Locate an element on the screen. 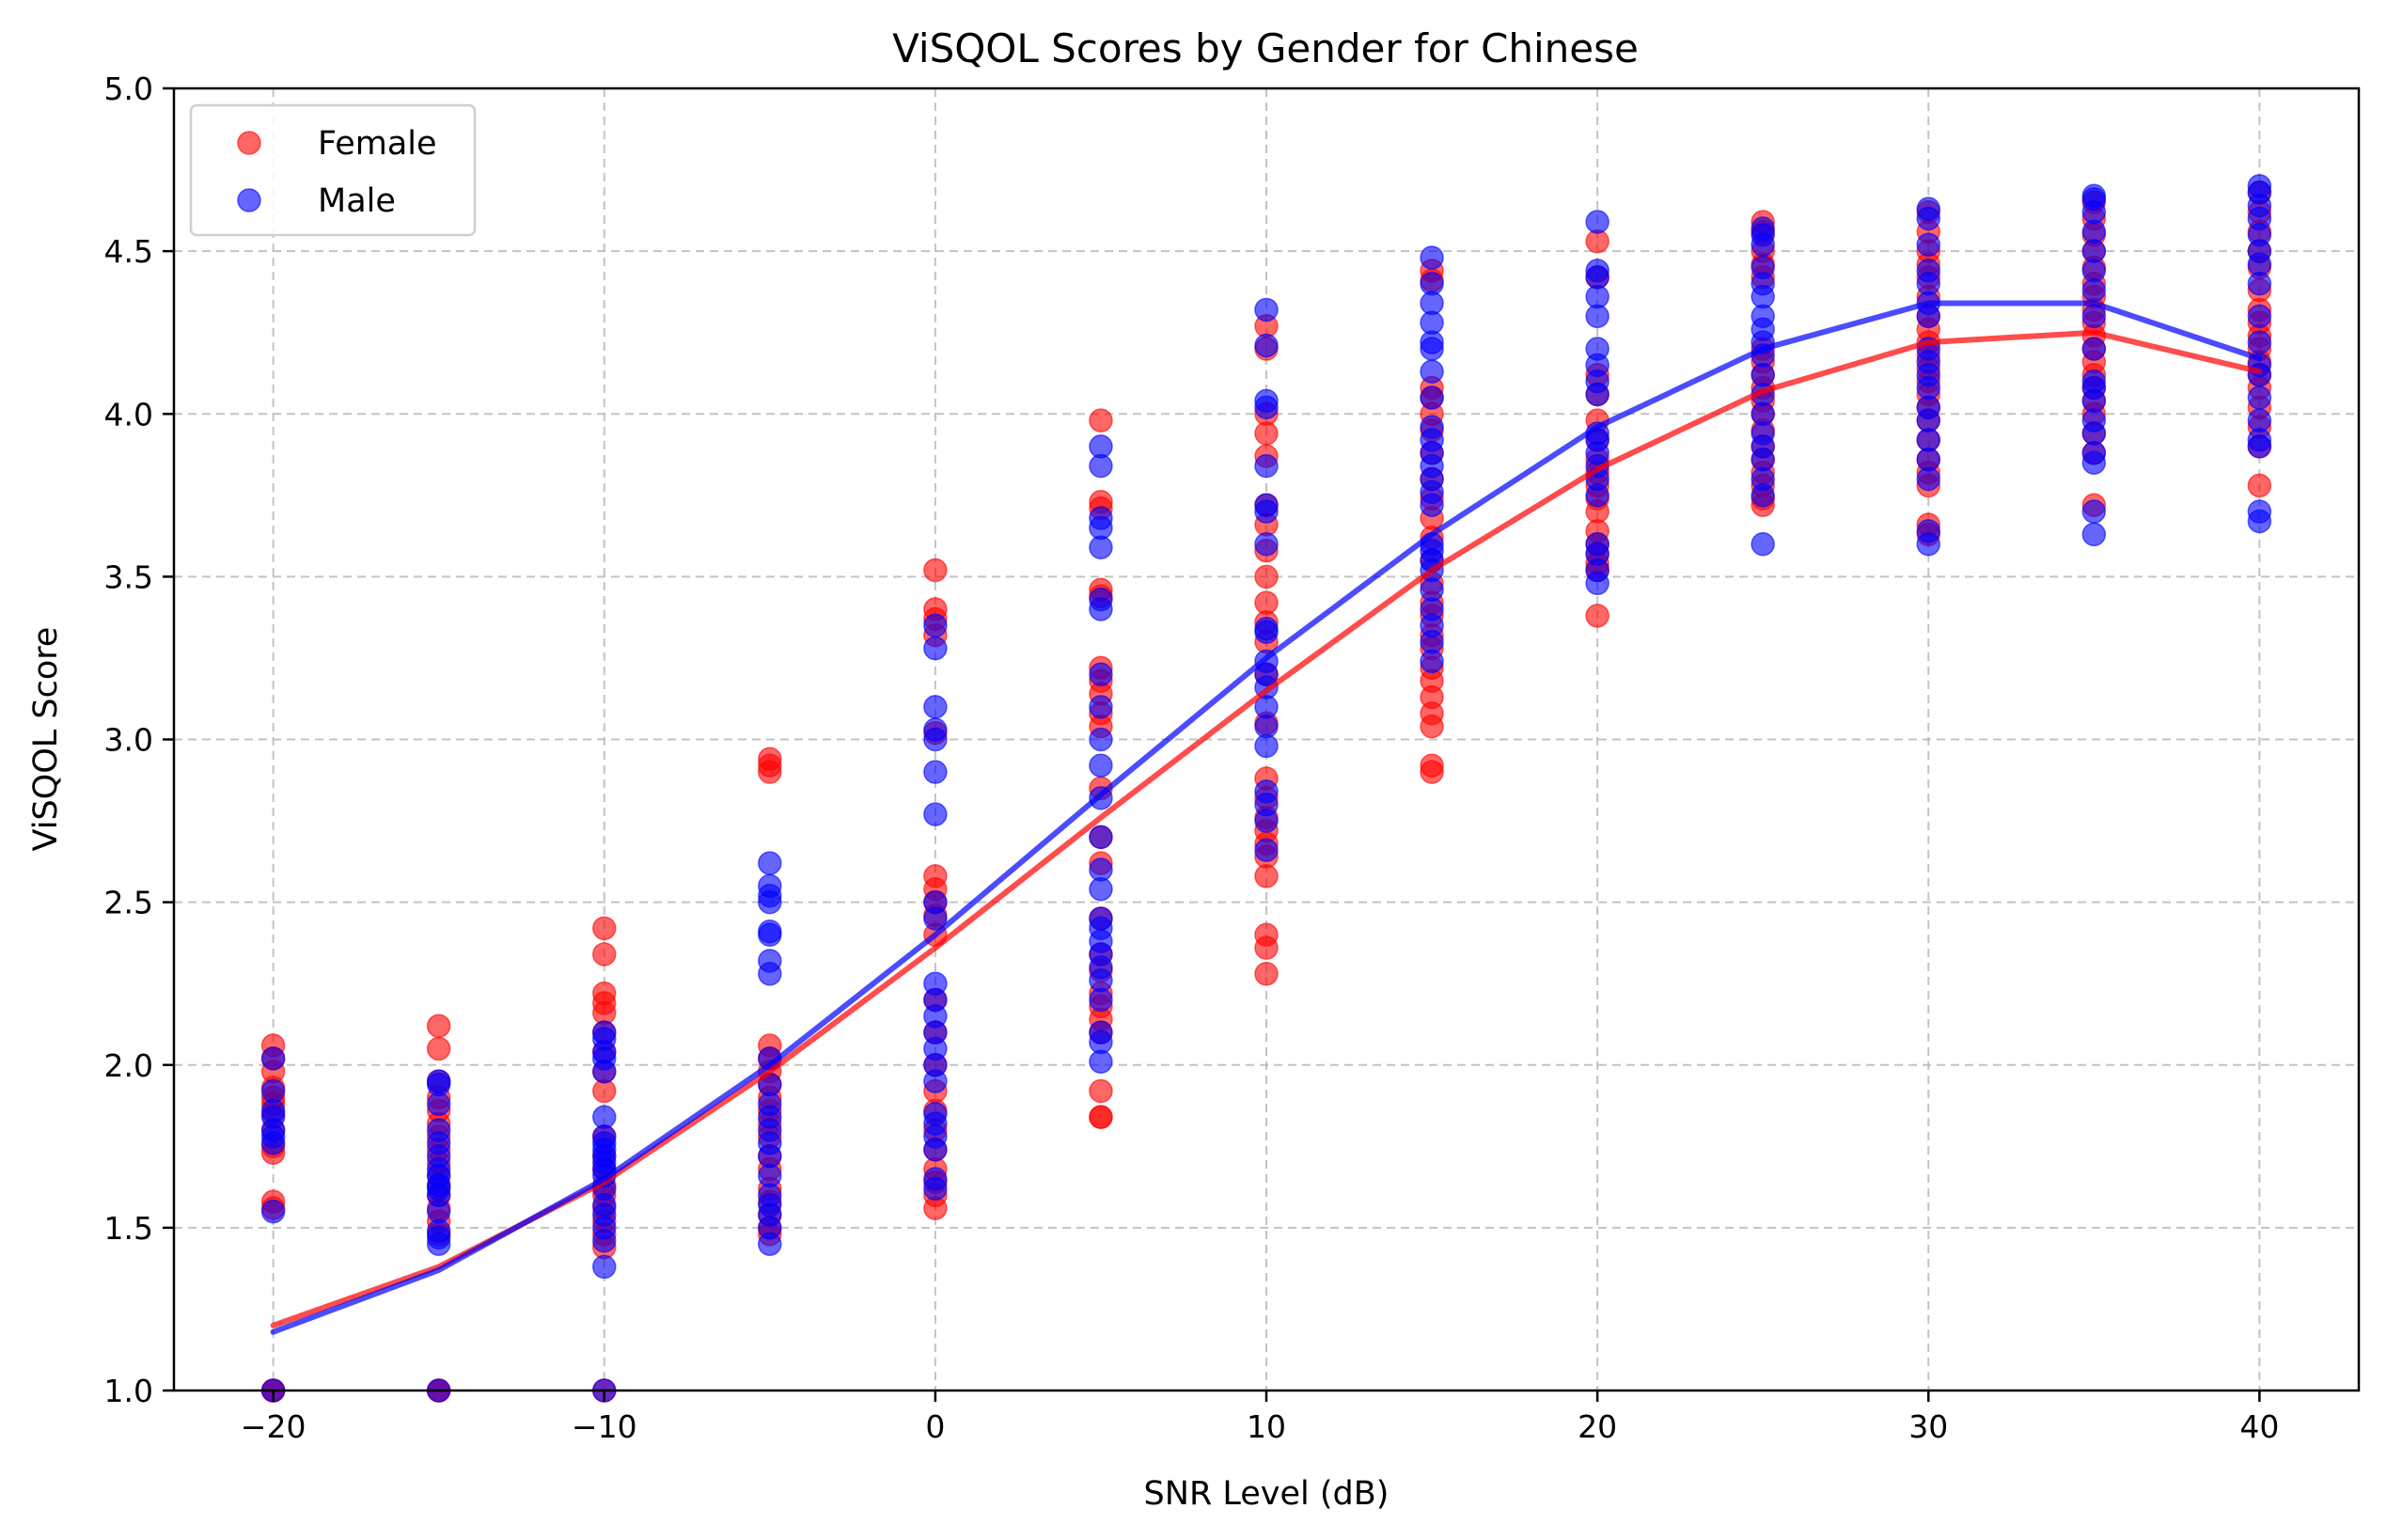 This screenshot has width=2387, height=1540. y-axis-label: ViSQOL Score is located at coordinates (46, 739).